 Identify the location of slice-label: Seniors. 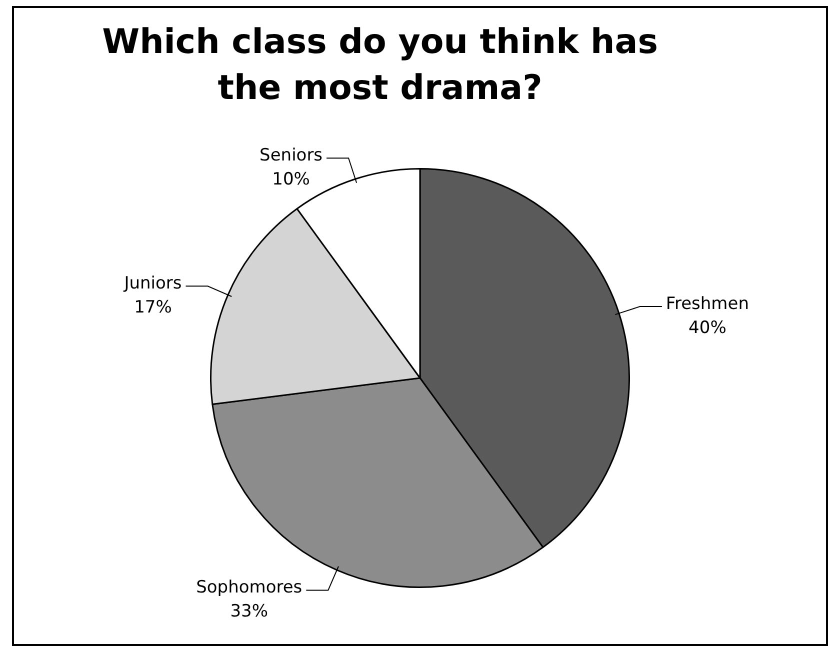
(291, 155).